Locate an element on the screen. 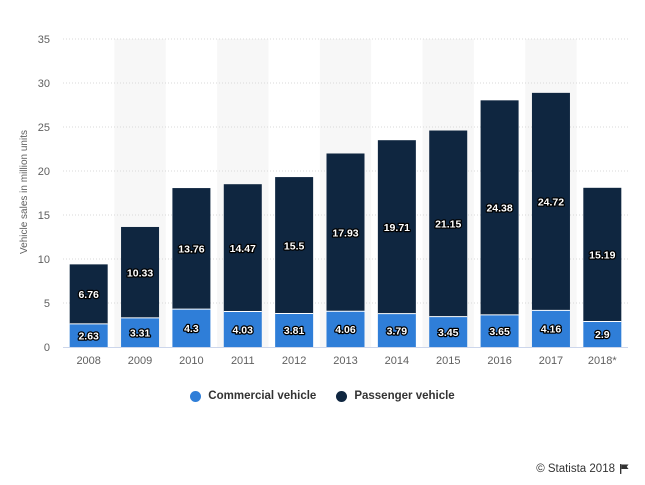  bar-passenger-2017 is located at coordinates (550, 201).